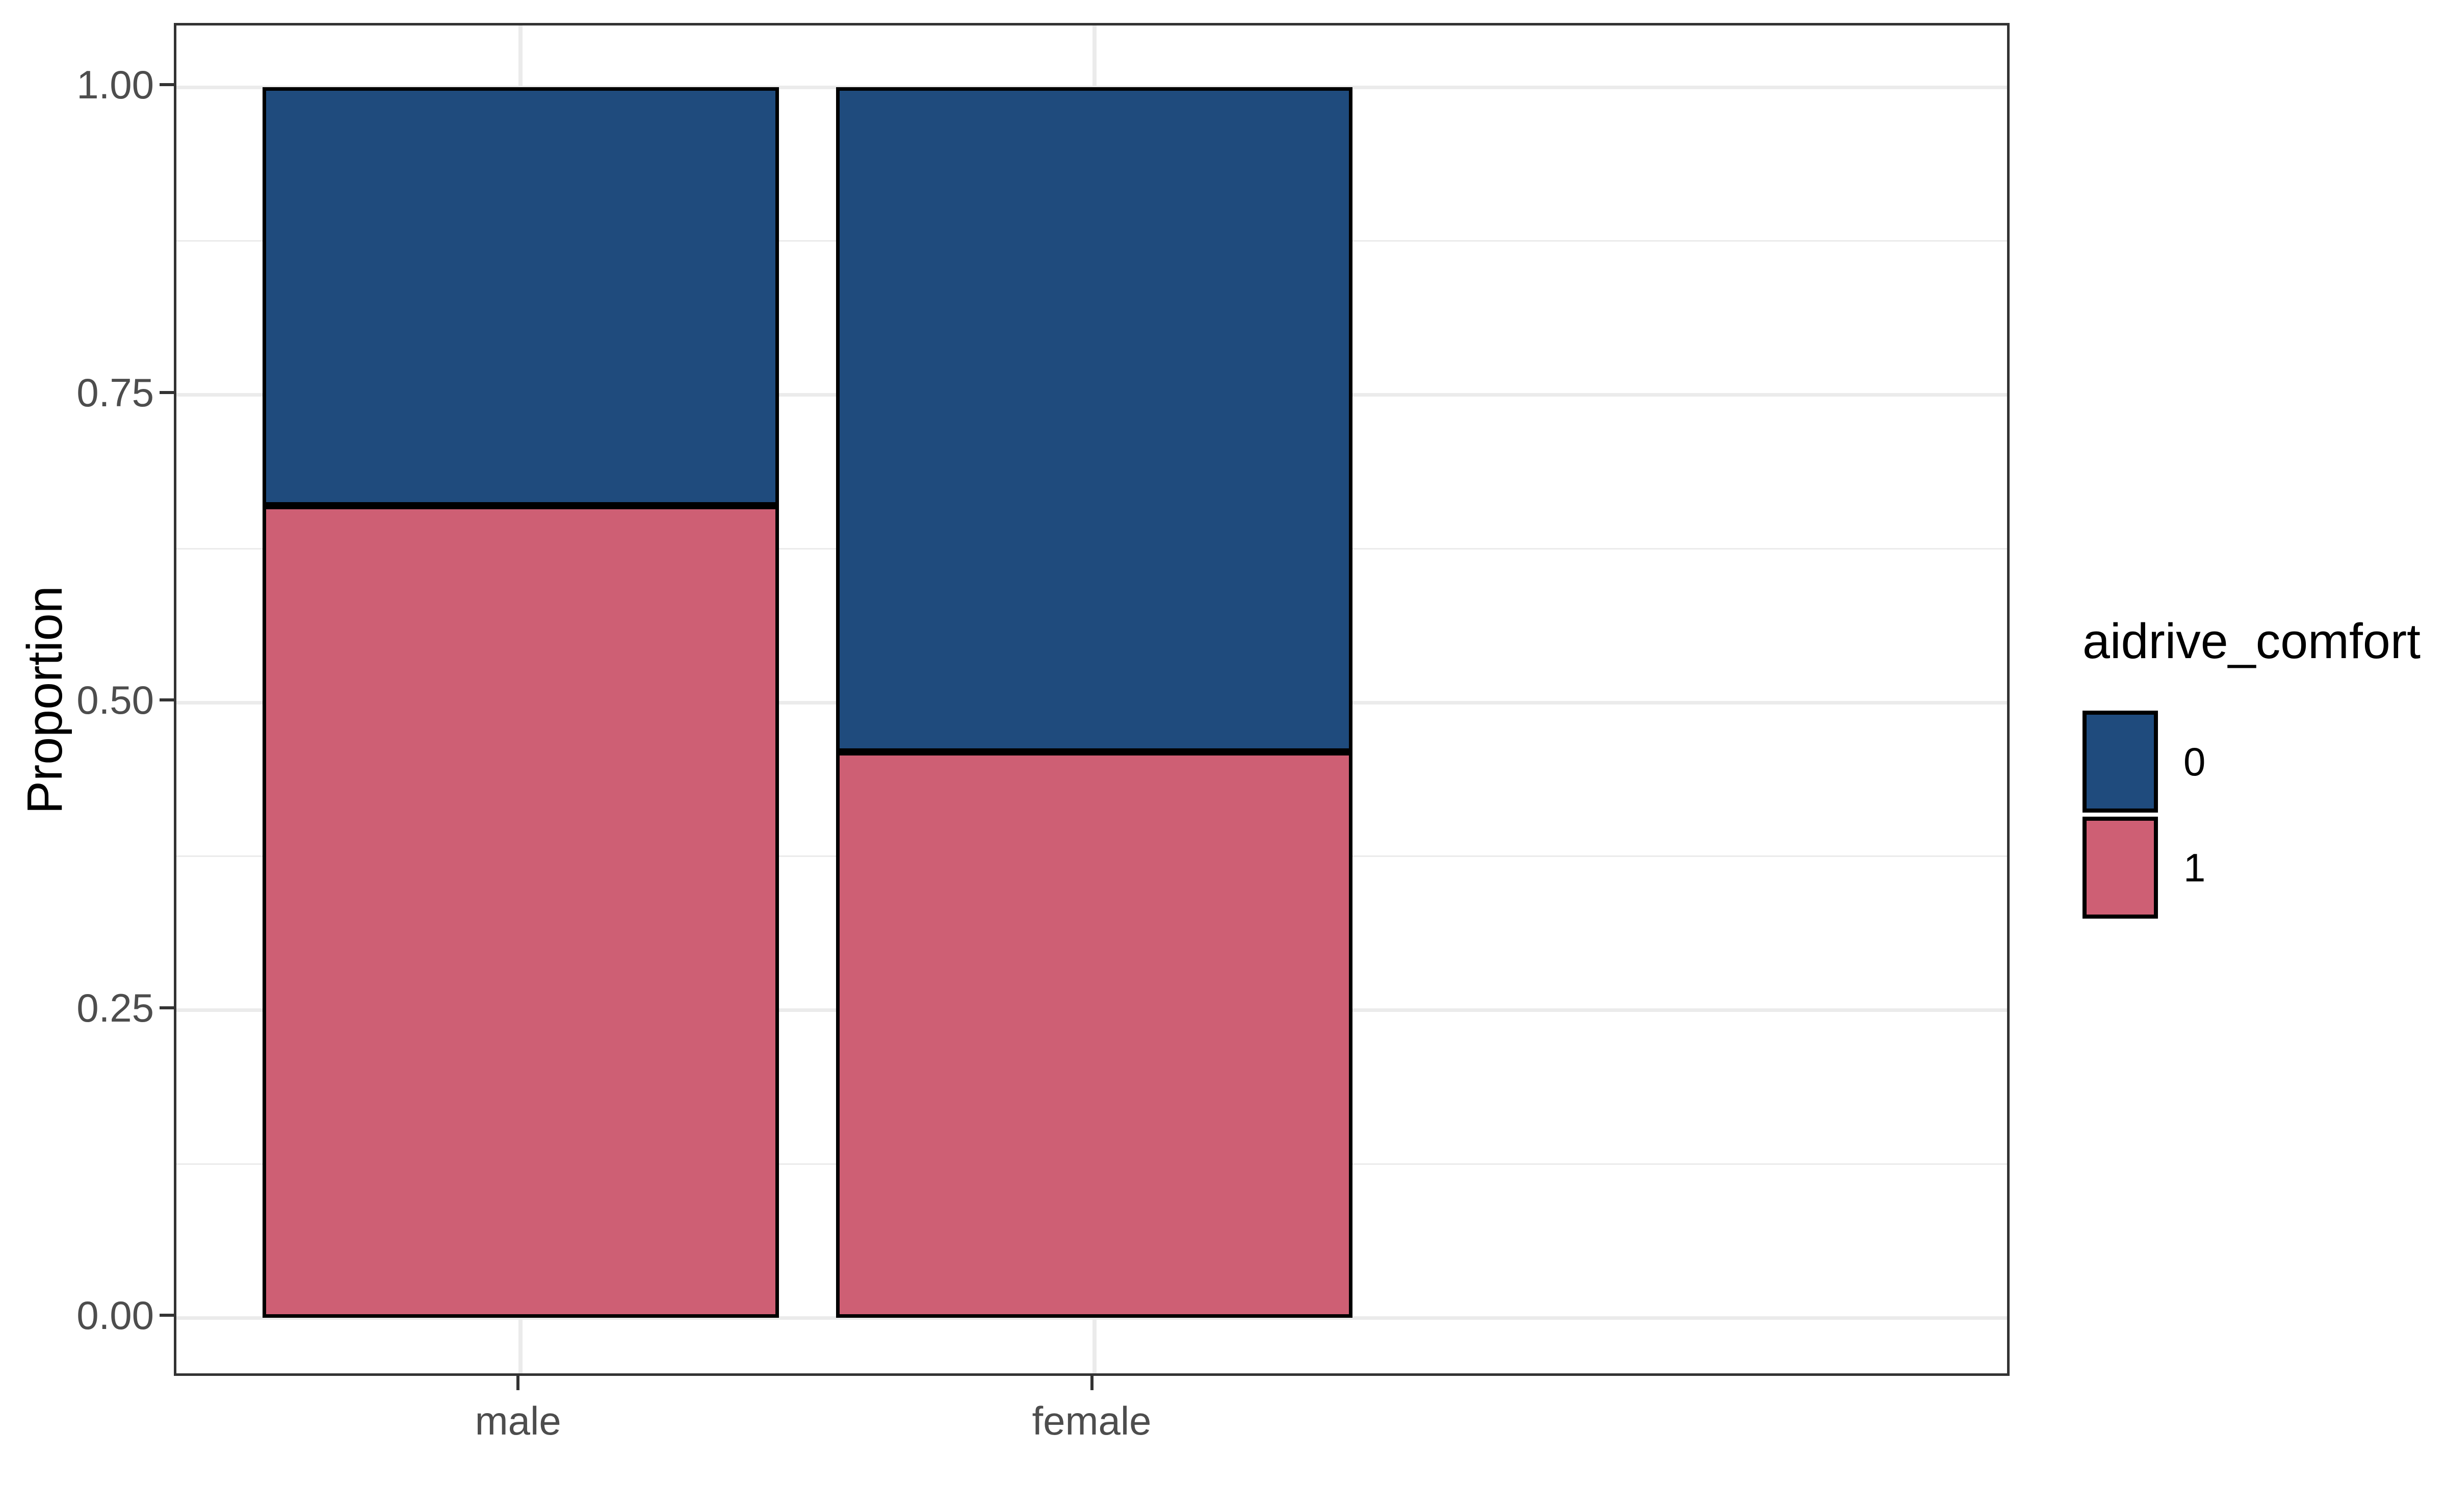  I want to click on y-tick-label: 0.50, so click(115, 699).